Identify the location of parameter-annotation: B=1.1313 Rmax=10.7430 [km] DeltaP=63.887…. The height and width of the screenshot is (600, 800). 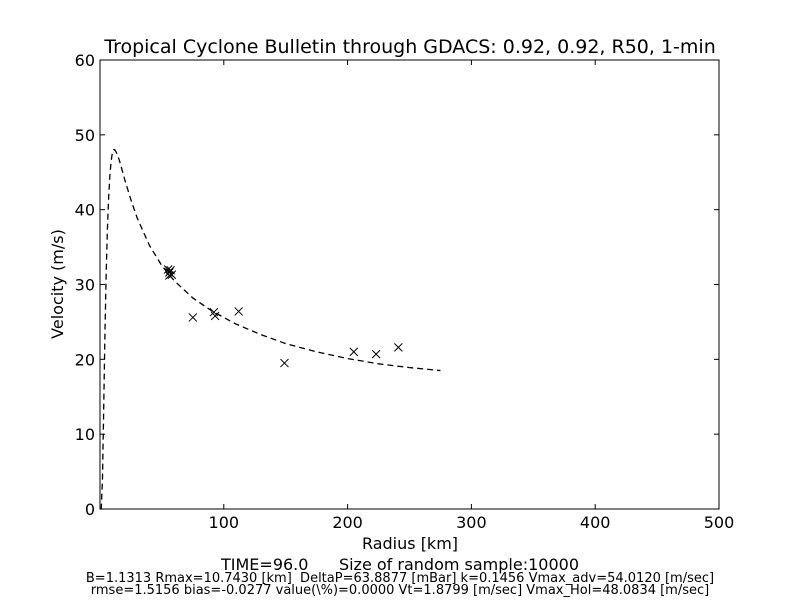
(400, 578).